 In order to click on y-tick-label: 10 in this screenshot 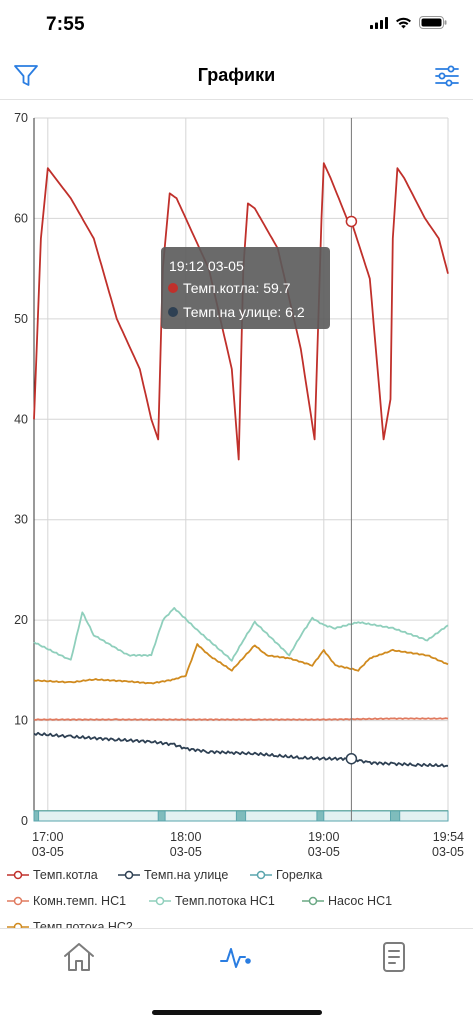, I will do `click(21, 721)`.